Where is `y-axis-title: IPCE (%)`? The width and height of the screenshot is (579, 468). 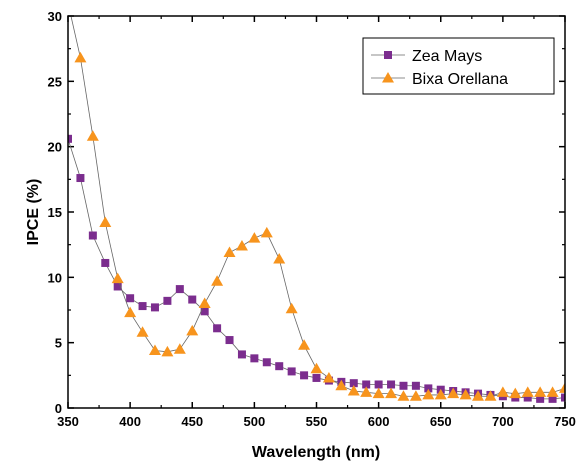
y-axis-title: IPCE (%) is located at coordinates (33, 212).